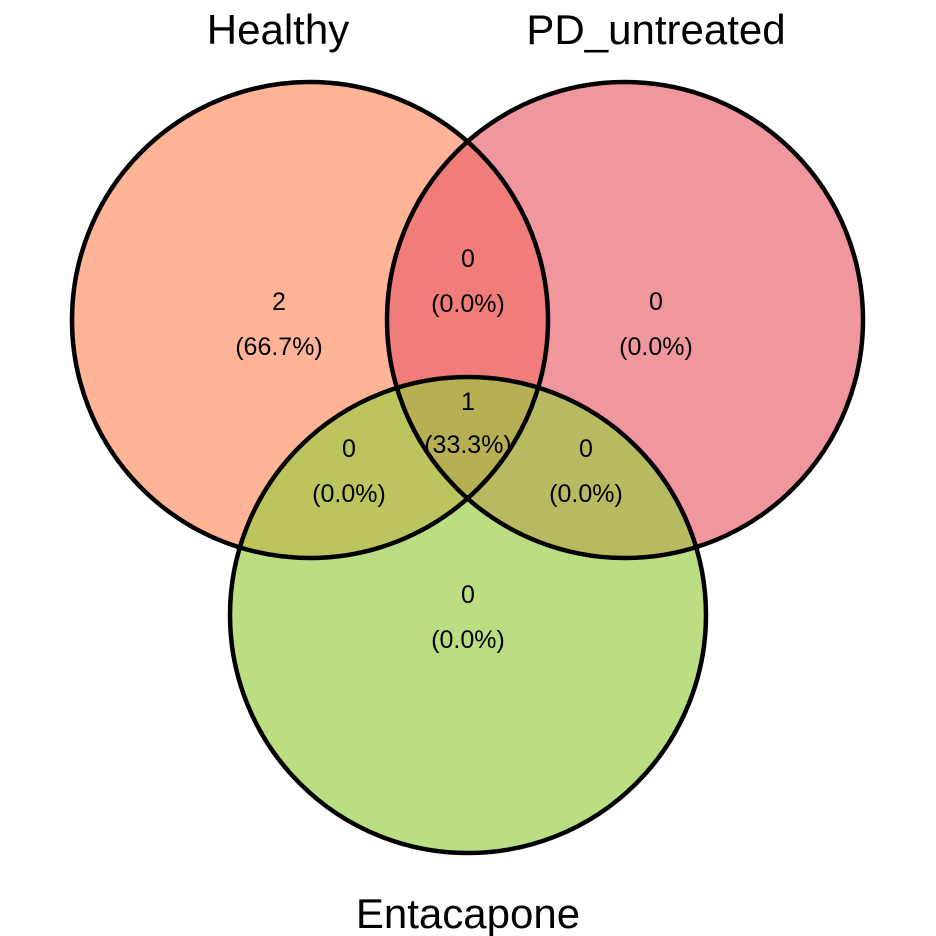  What do you see at coordinates (349, 449) in the screenshot?
I see `region-count-healthy-entacapone: 0` at bounding box center [349, 449].